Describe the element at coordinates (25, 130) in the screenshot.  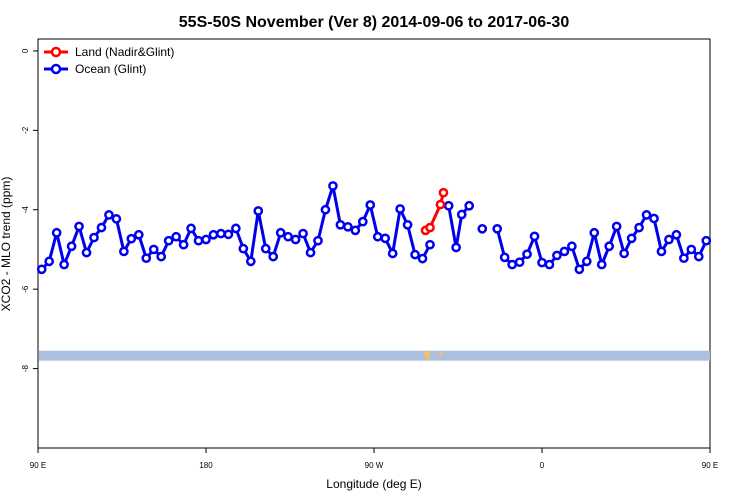
I see `y-tick-label: -2` at that location.